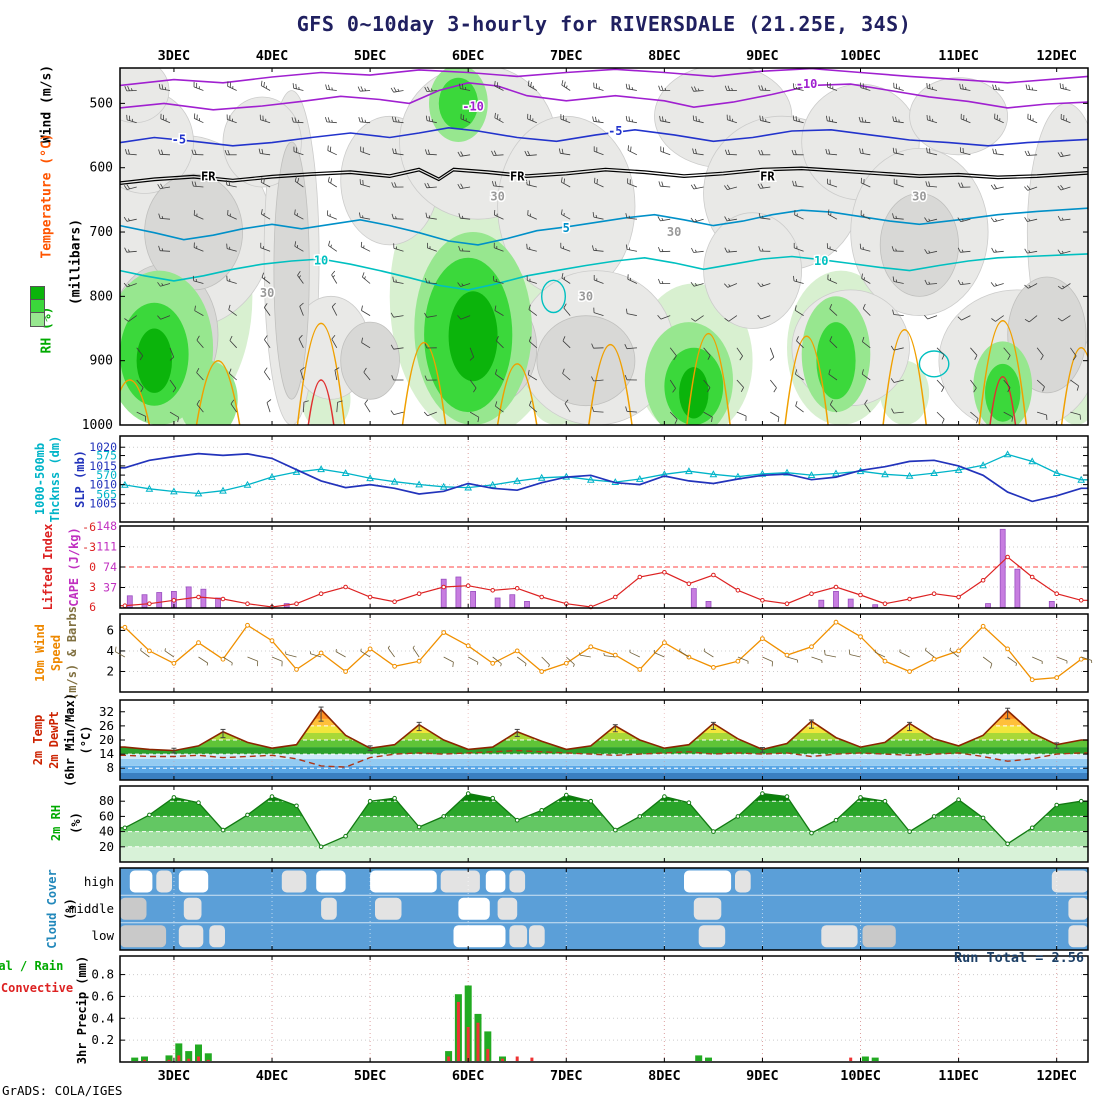 The height and width of the screenshot is (1100, 1100). Describe the element at coordinates (272, 56) in the screenshot. I see `svg-text: 4DEC` at that location.